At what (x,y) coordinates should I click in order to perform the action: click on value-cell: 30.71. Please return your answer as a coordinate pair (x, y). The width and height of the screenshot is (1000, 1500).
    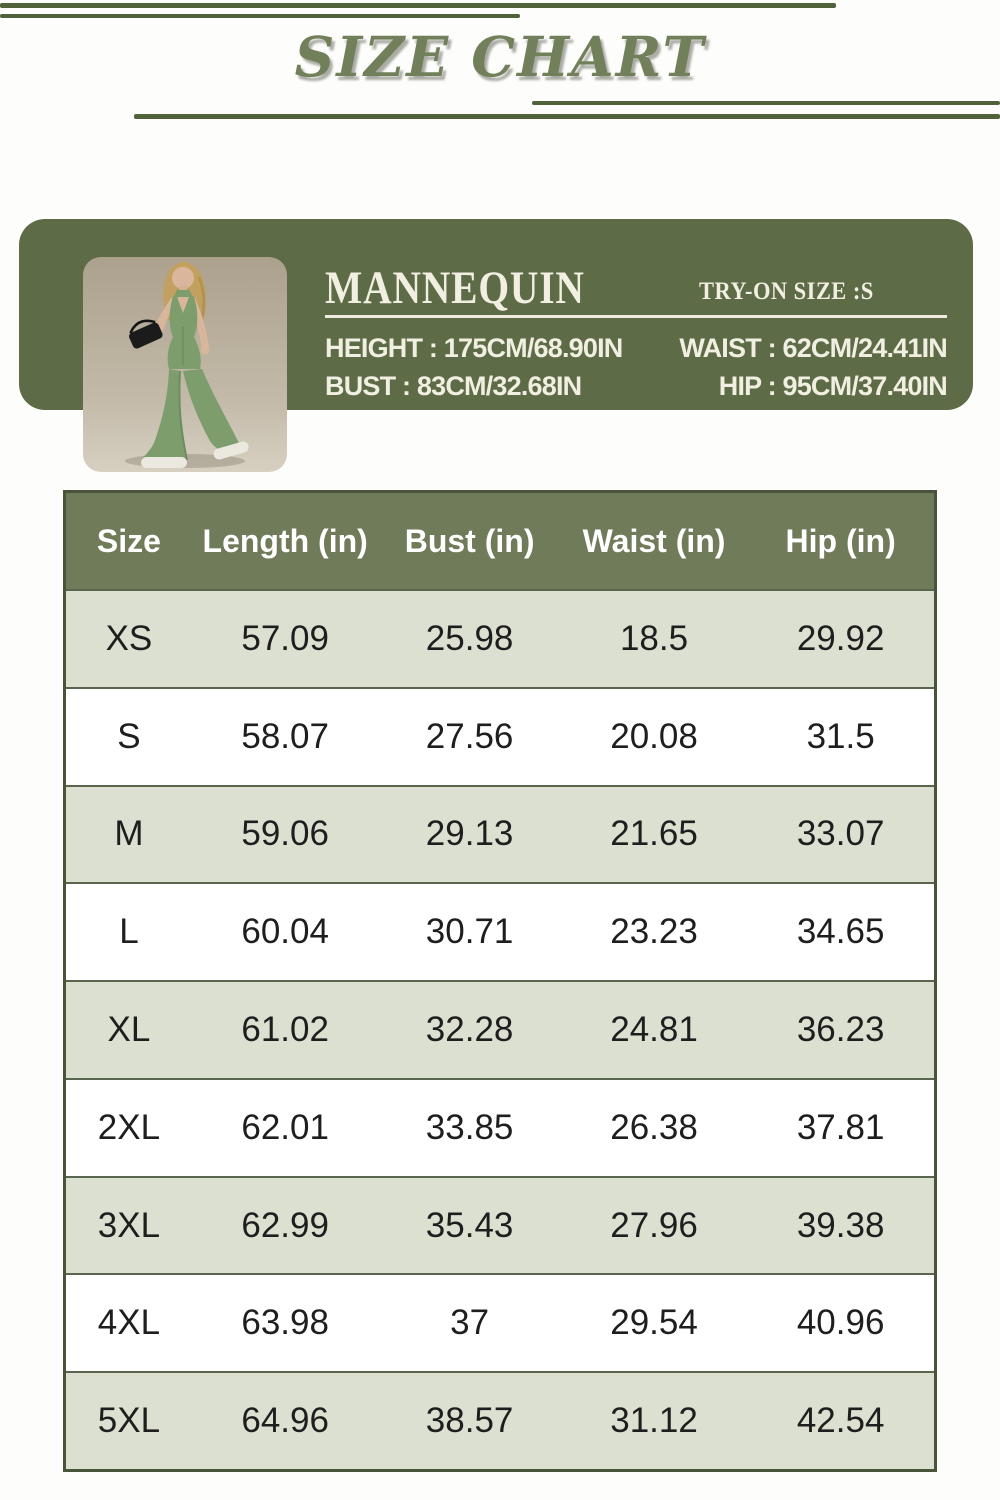
    Looking at the image, I should click on (469, 932).